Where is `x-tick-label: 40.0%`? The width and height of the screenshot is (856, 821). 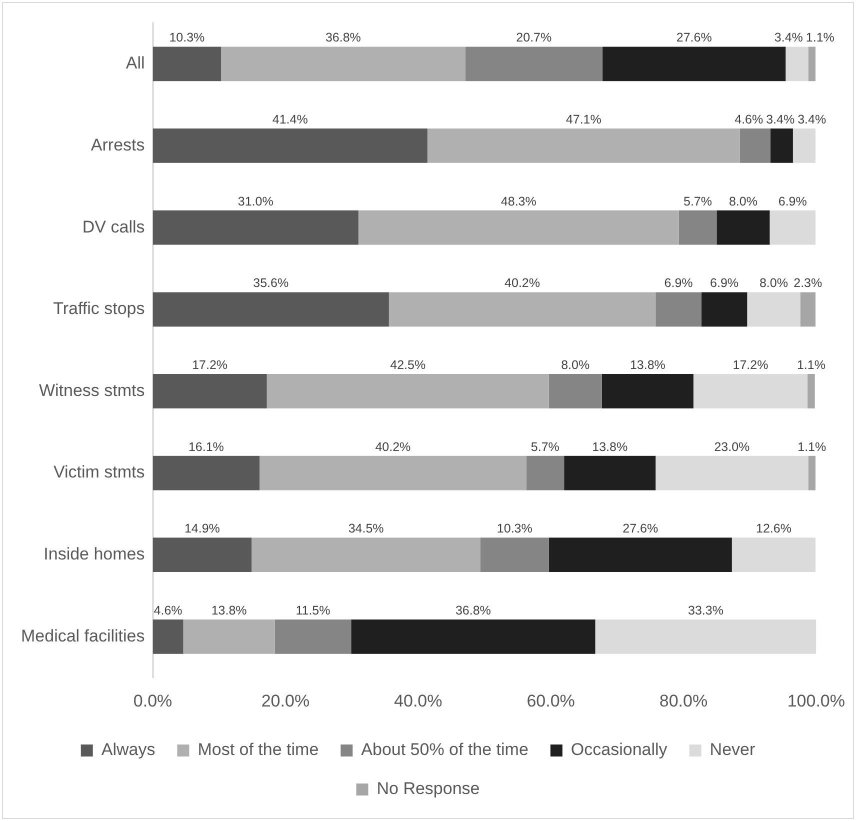 x-tick-label: 40.0% is located at coordinates (418, 700).